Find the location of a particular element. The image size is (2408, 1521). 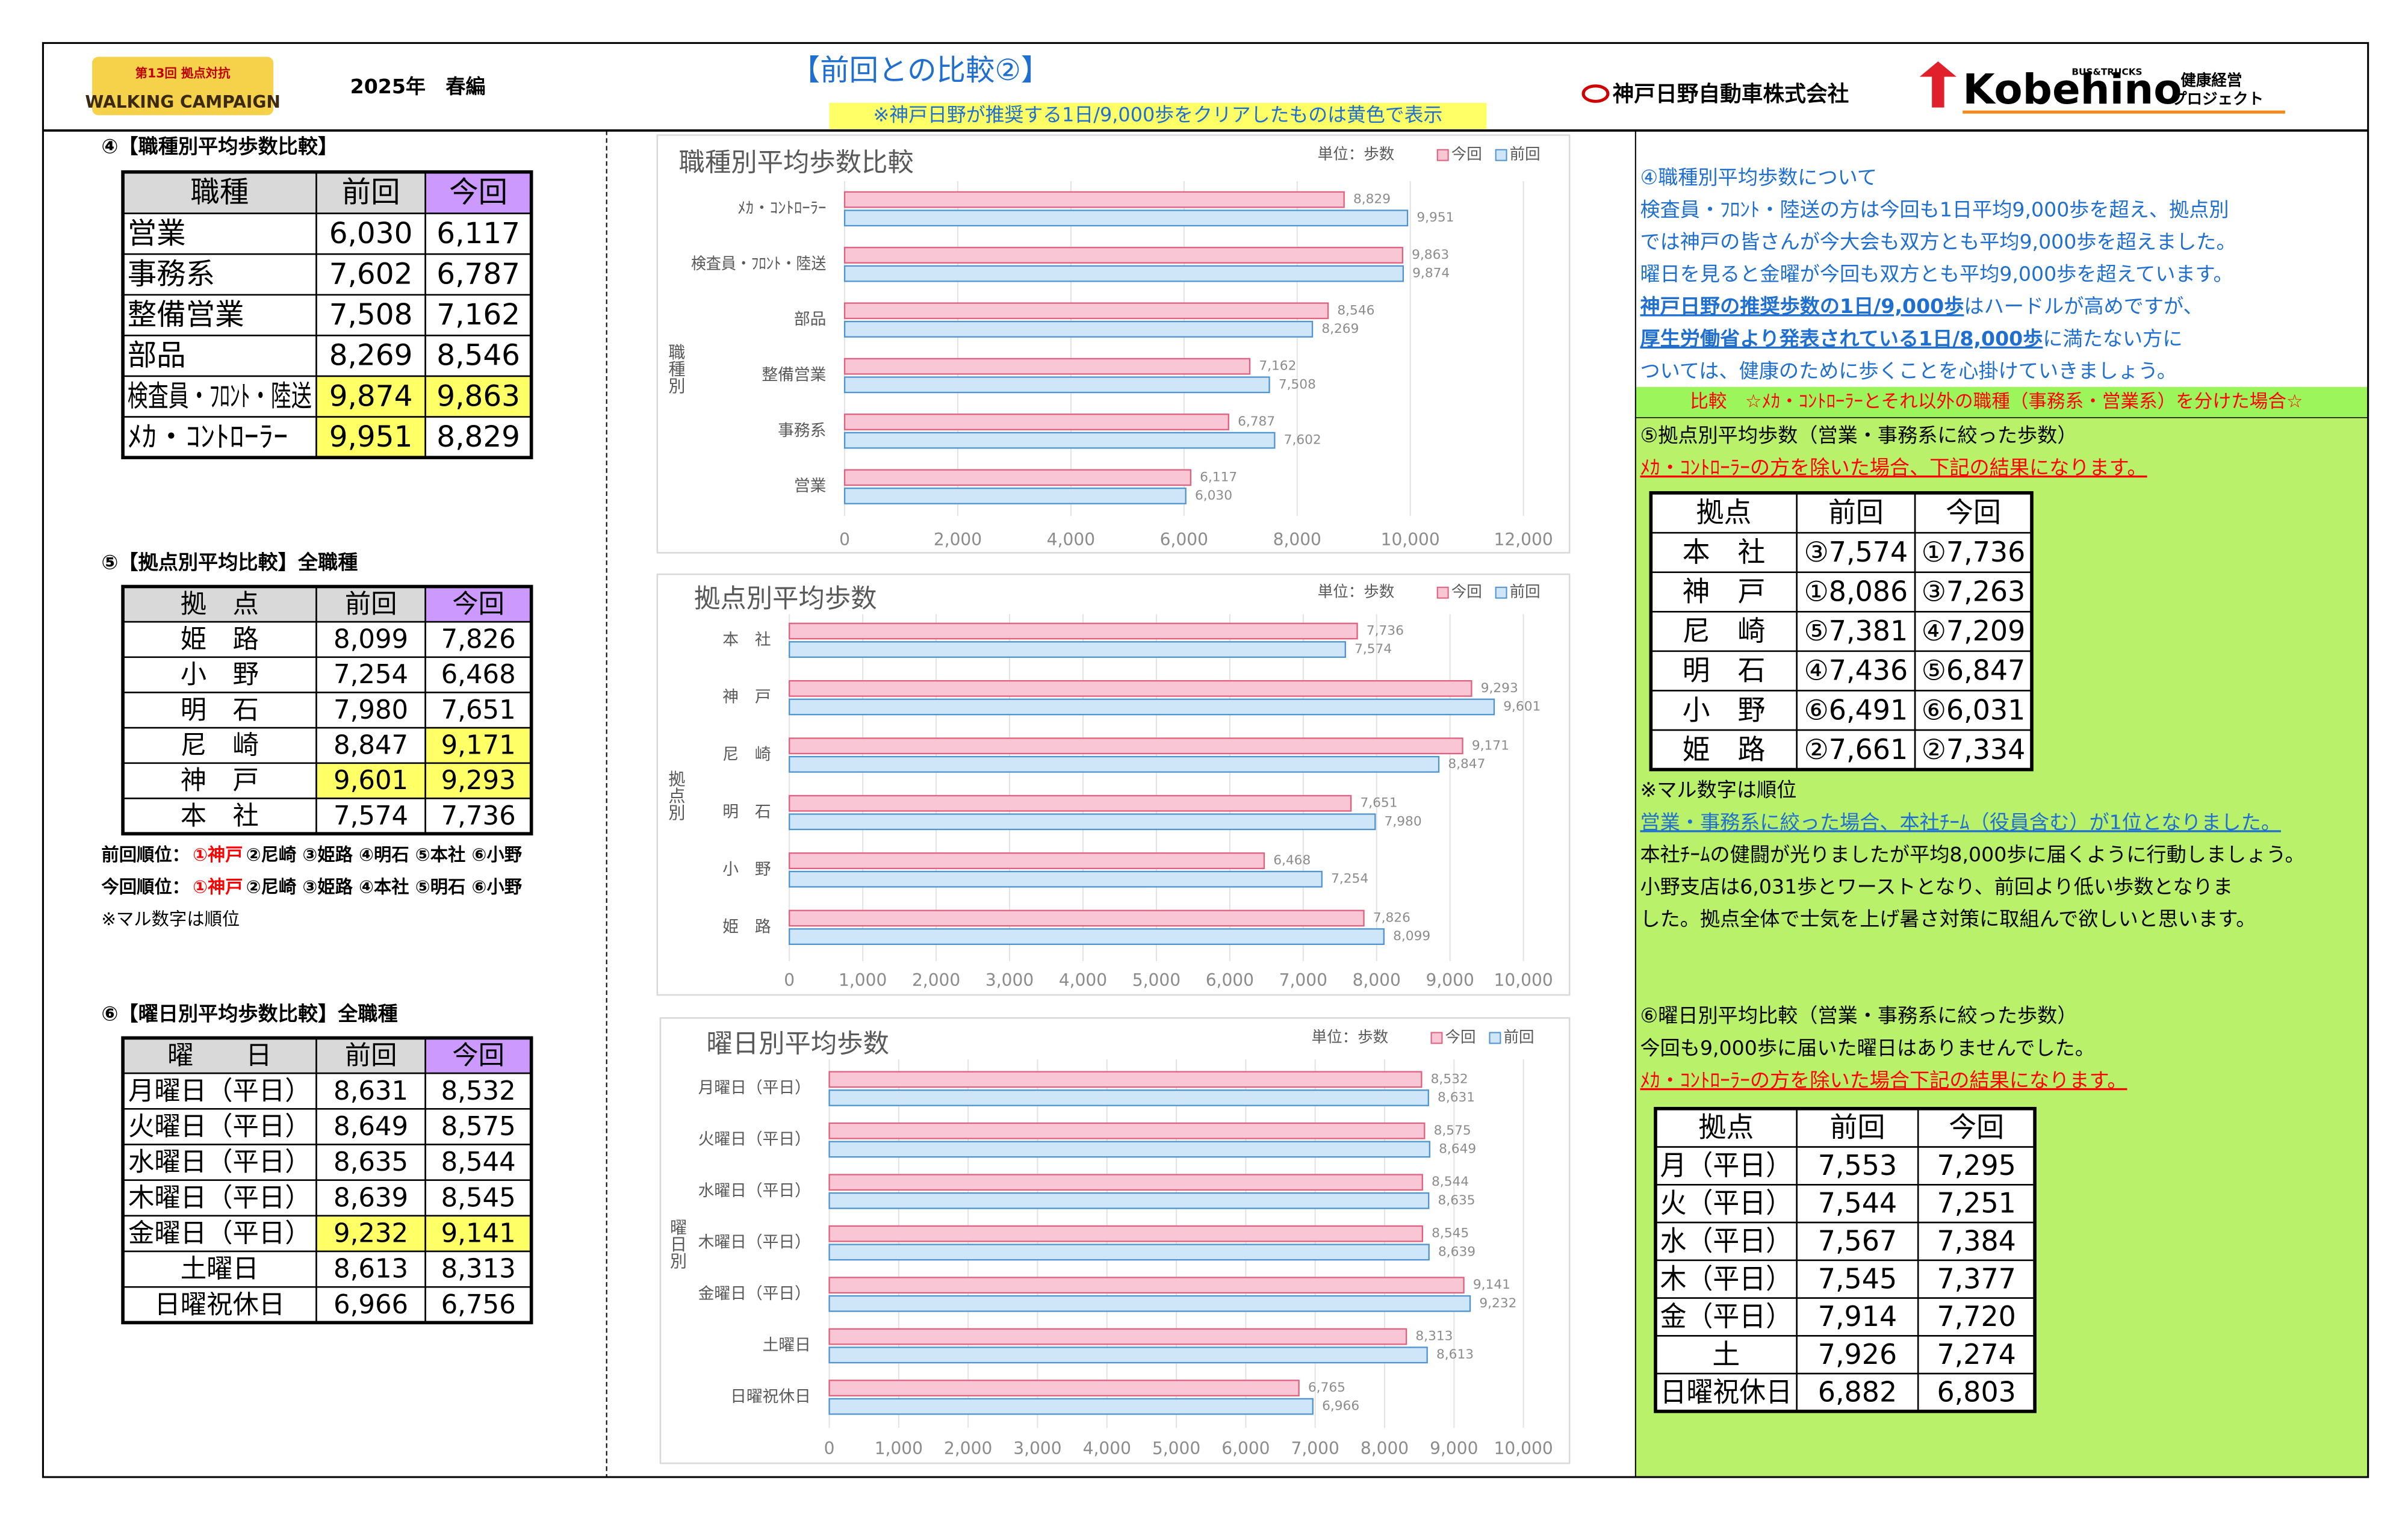

category-label: 姫 路 is located at coordinates (746, 926).